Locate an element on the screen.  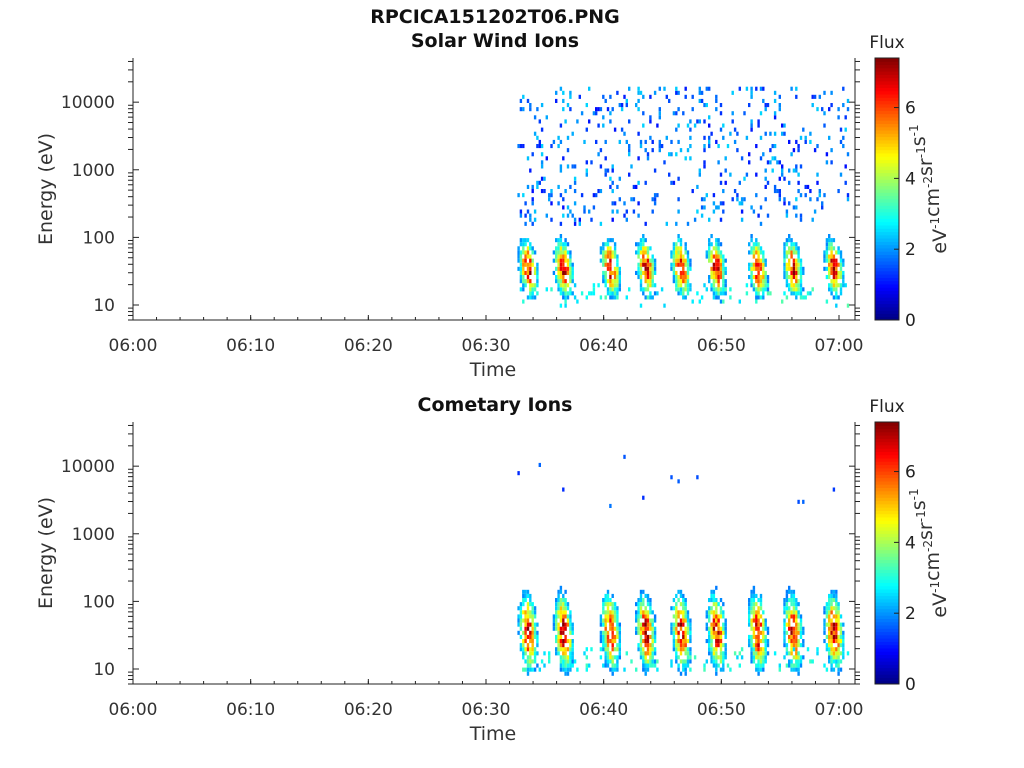
cometary-panel-title: Cometary Ions is located at coordinates (495, 405).